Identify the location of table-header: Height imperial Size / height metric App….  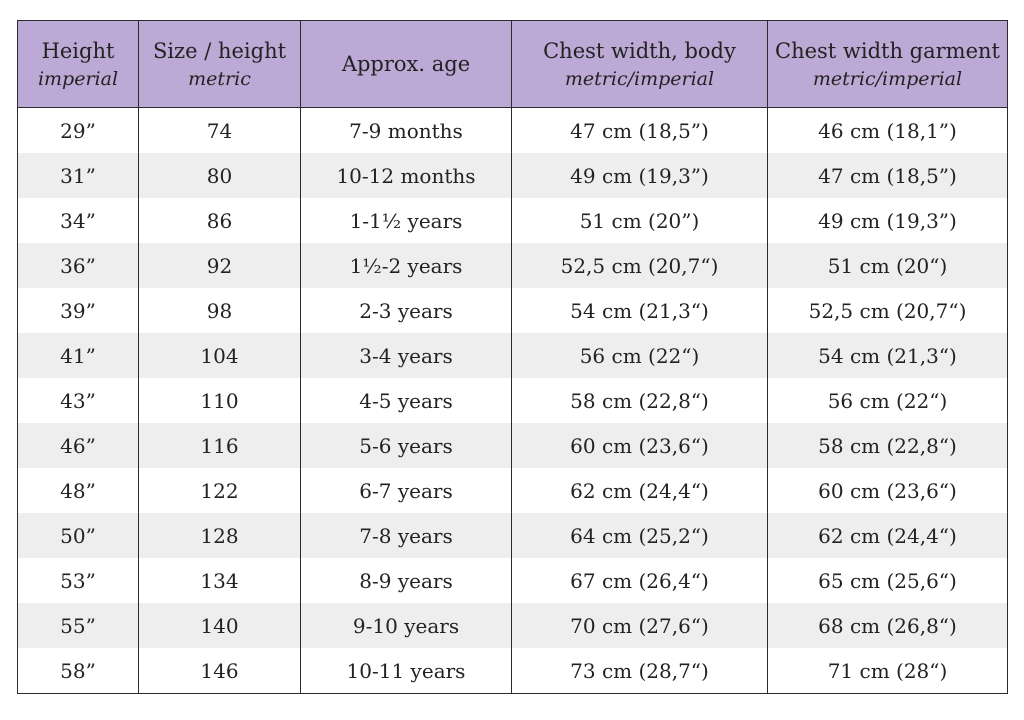
(512, 64).